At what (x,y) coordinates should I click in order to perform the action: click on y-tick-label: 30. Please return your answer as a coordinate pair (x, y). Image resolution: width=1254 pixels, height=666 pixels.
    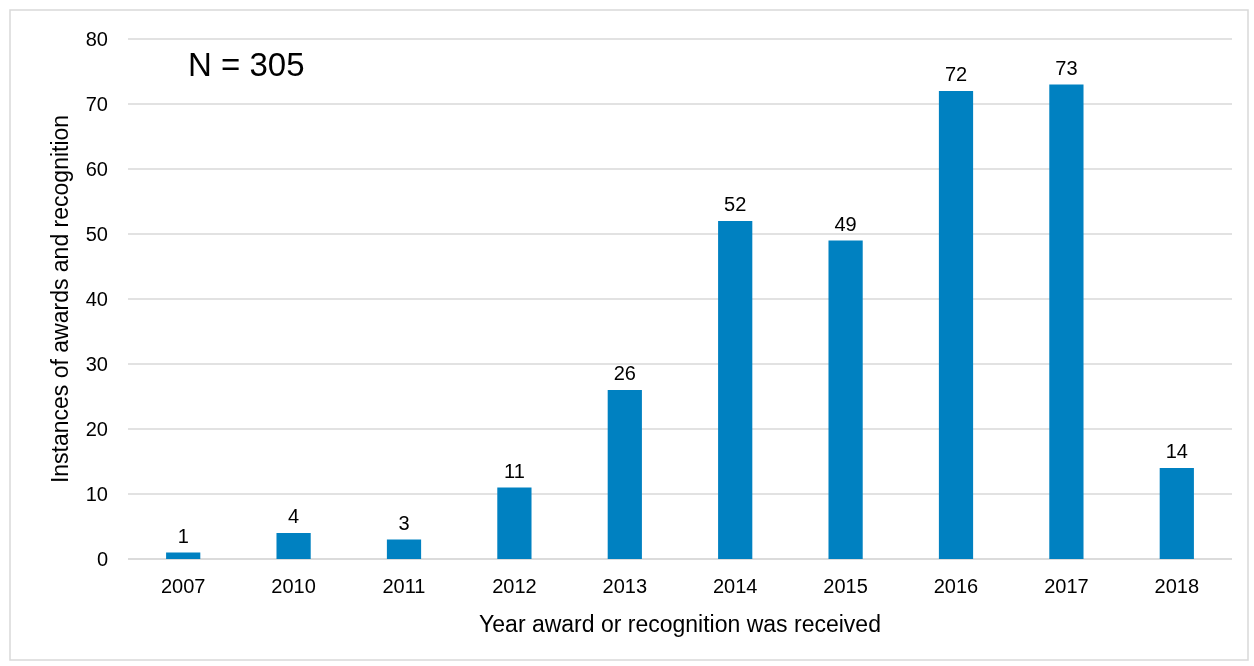
    Looking at the image, I should click on (96, 364).